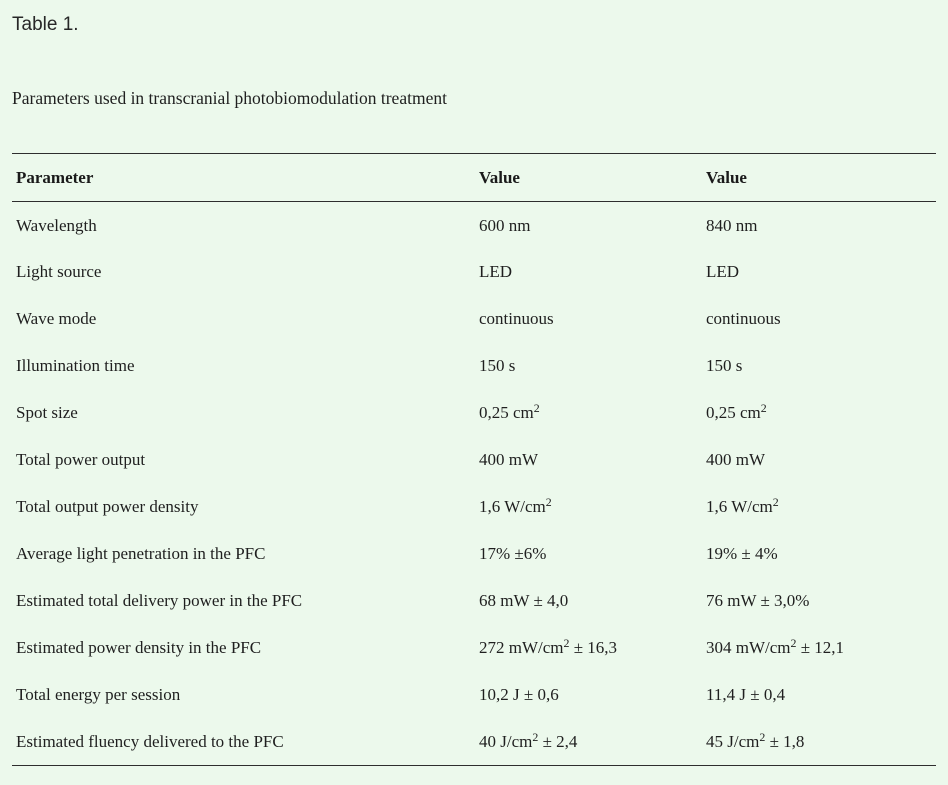  What do you see at coordinates (509, 460) in the screenshot?
I see `cell-value-1: 400 mW` at bounding box center [509, 460].